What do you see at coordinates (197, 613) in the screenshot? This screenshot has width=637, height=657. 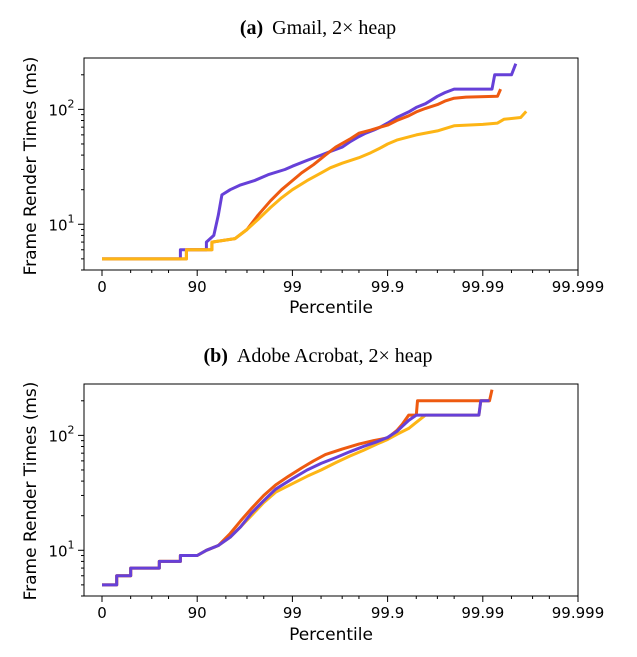 I see `x-tick-label-b-1: 90` at bounding box center [197, 613].